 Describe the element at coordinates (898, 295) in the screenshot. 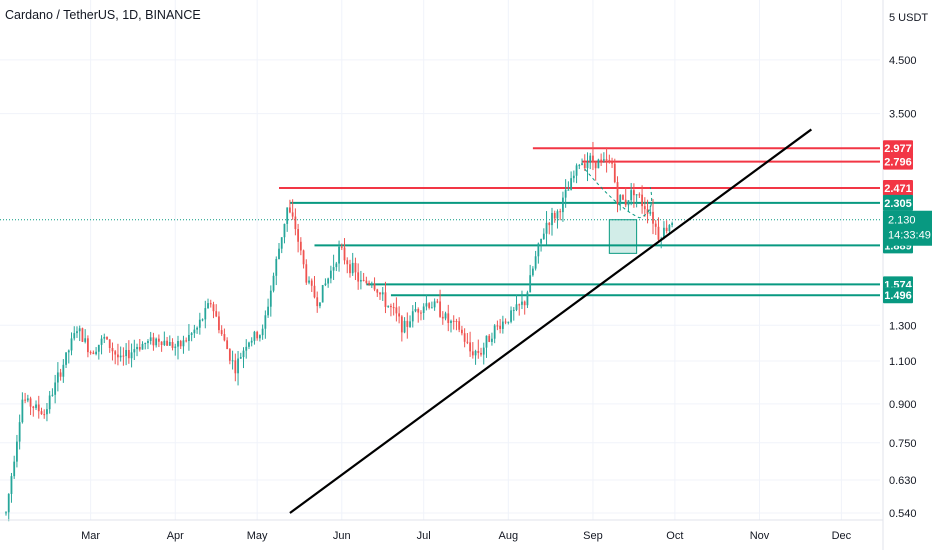

I see `level-badge-1.496` at that location.